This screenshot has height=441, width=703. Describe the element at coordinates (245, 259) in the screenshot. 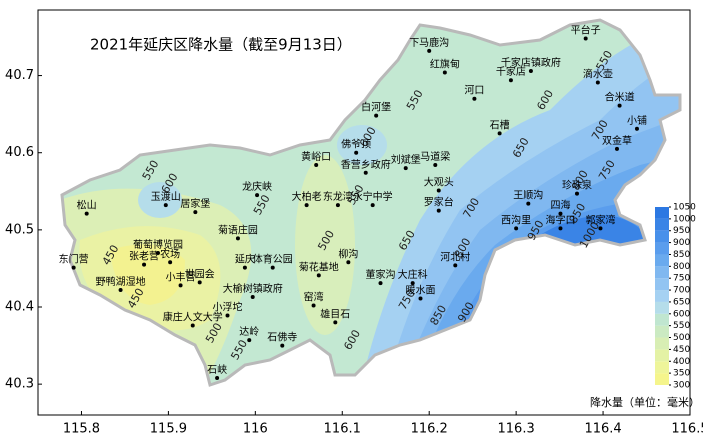

I see `station-label: 延庆` at that location.